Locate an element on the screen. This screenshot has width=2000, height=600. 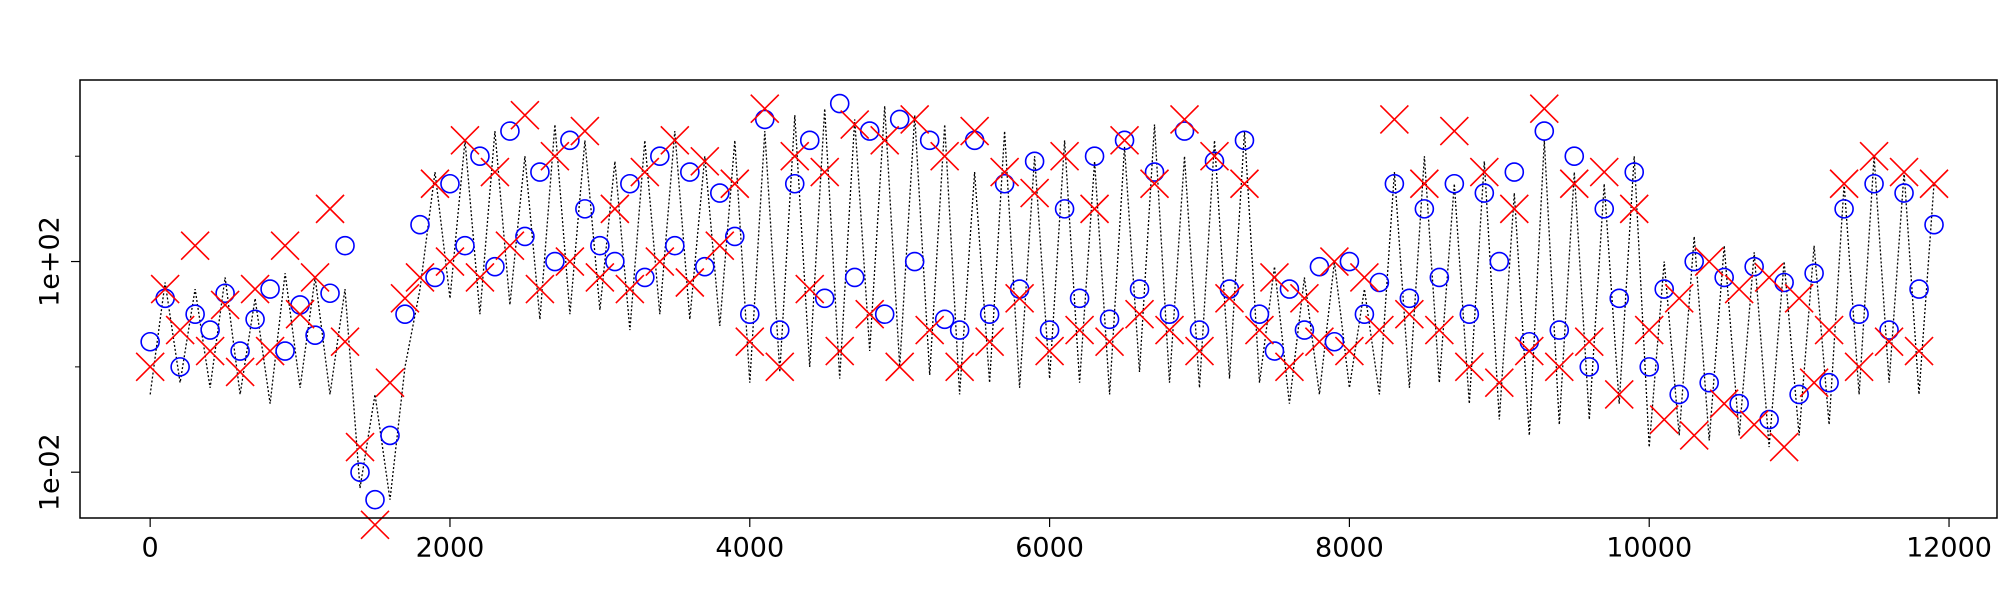
x-tick-label: 8000 is located at coordinates (1349, 548).